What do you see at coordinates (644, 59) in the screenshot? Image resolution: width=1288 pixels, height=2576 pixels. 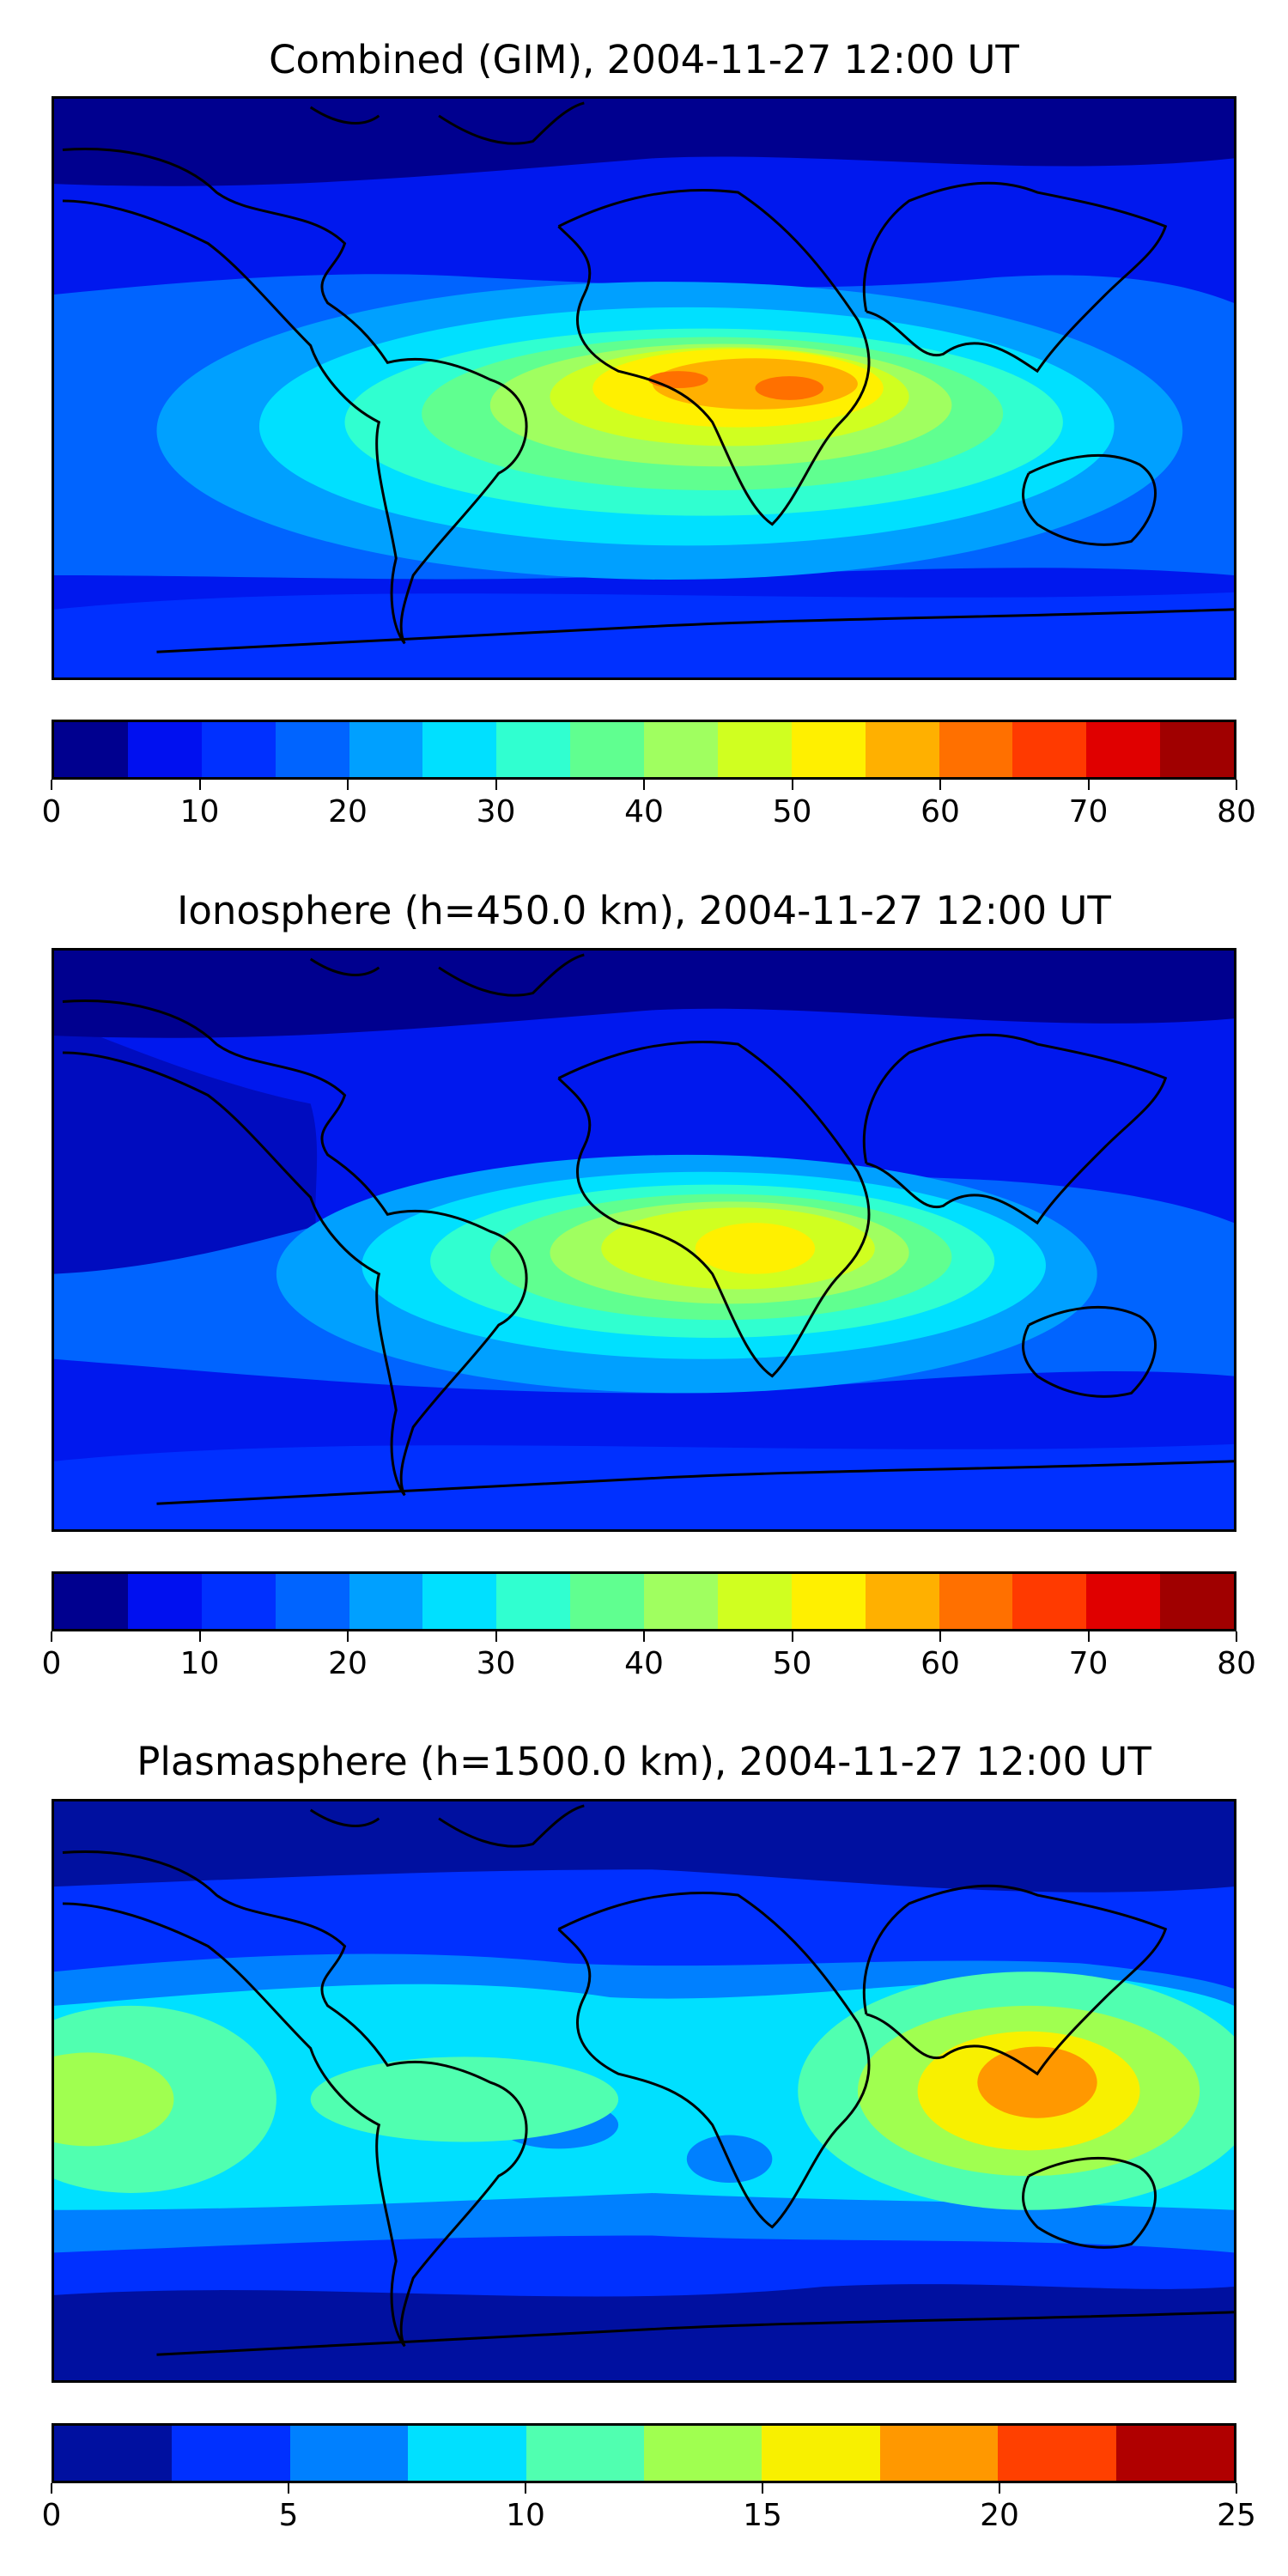 I see `panel-title-combined: Combined (GIM), 2004-11-27 12:00 UT` at bounding box center [644, 59].